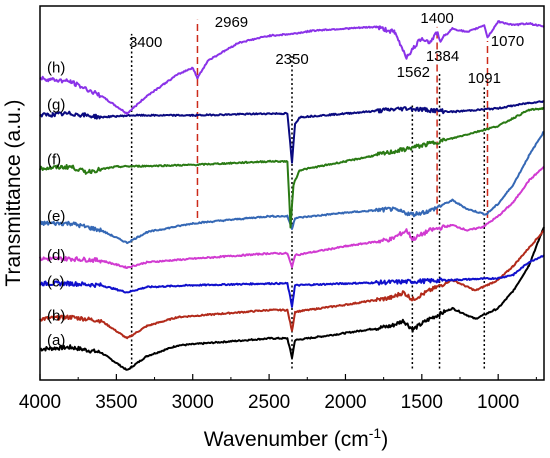 This screenshot has height=458, width=550. What do you see at coordinates (422, 402) in the screenshot?
I see `x-tick-label: 1500` at bounding box center [422, 402].